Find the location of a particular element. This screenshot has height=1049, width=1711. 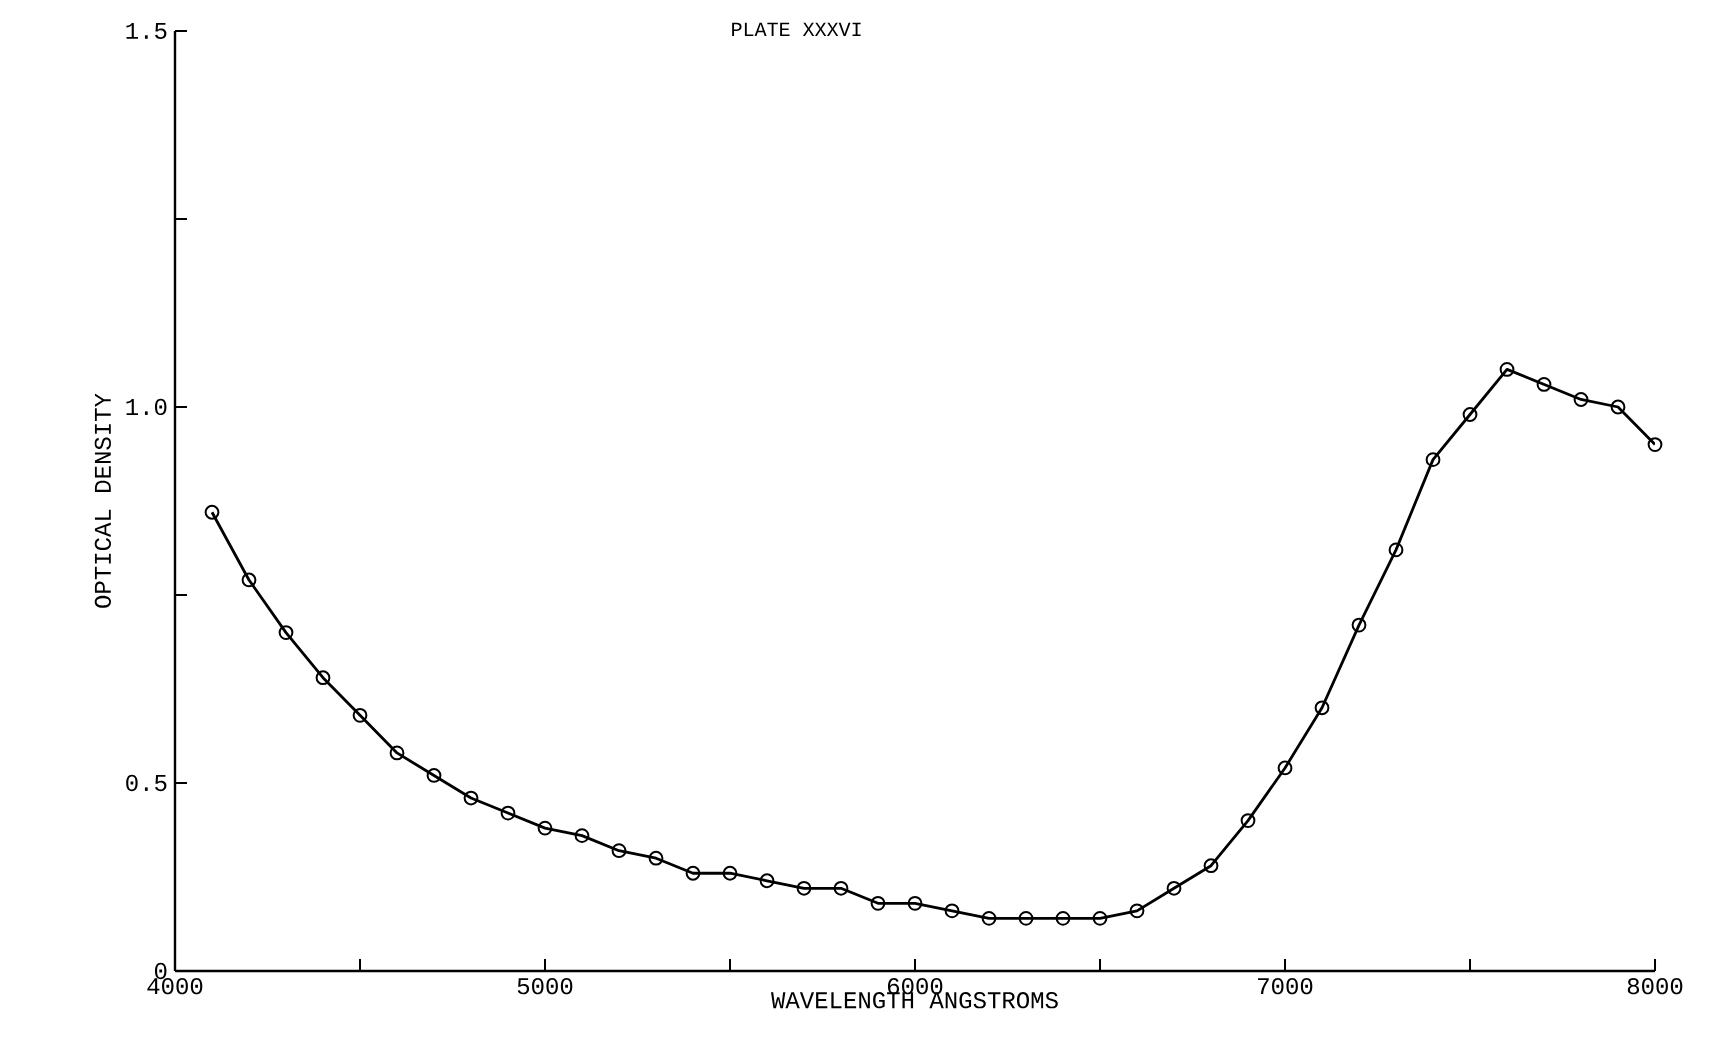

x-tick-label: 7000 is located at coordinates (1285, 986).